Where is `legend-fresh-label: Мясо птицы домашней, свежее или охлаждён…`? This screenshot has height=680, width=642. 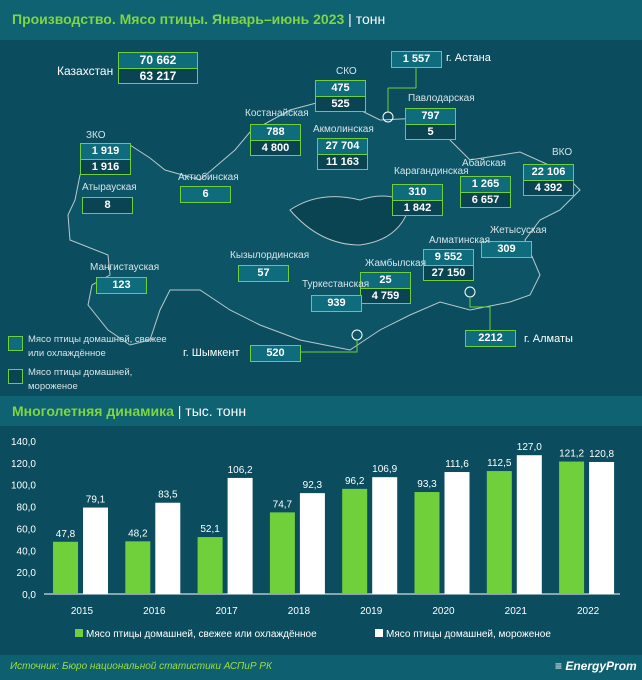
legend-fresh-label: Мясо птицы домашней, свежее или охлаждён… is located at coordinates (97, 346).